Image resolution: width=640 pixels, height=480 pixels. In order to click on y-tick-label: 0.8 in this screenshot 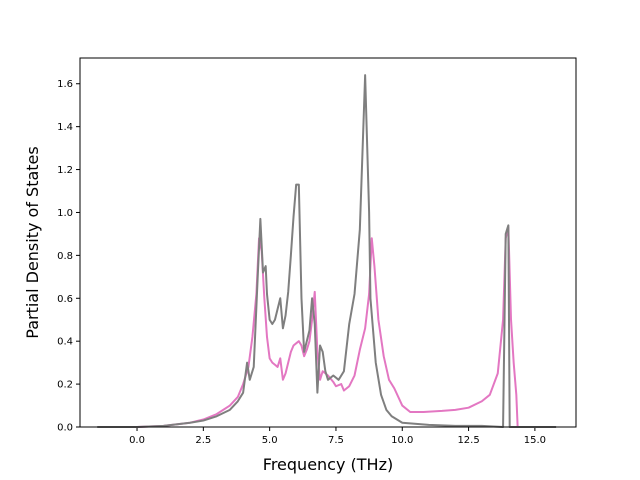, I will do `click(65, 256)`.